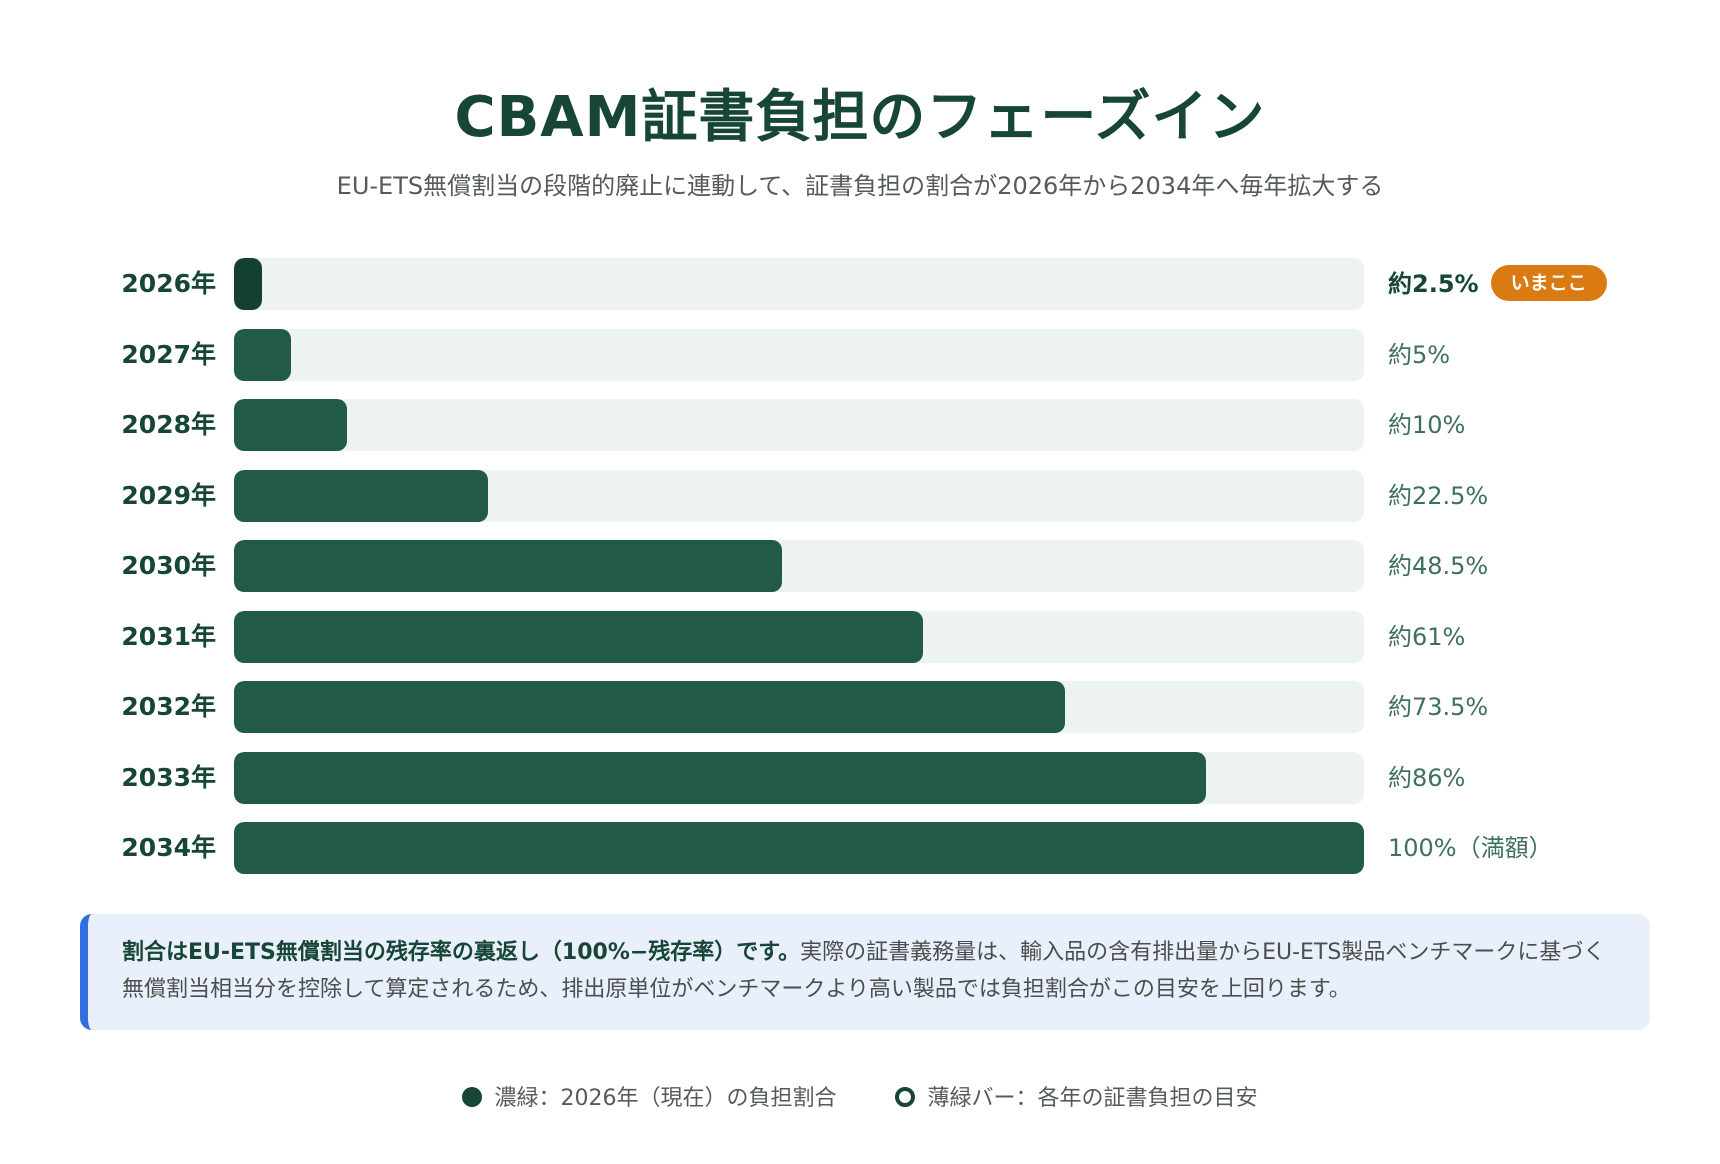  What do you see at coordinates (168, 777) in the screenshot?
I see `year-label: 2033年` at bounding box center [168, 777].